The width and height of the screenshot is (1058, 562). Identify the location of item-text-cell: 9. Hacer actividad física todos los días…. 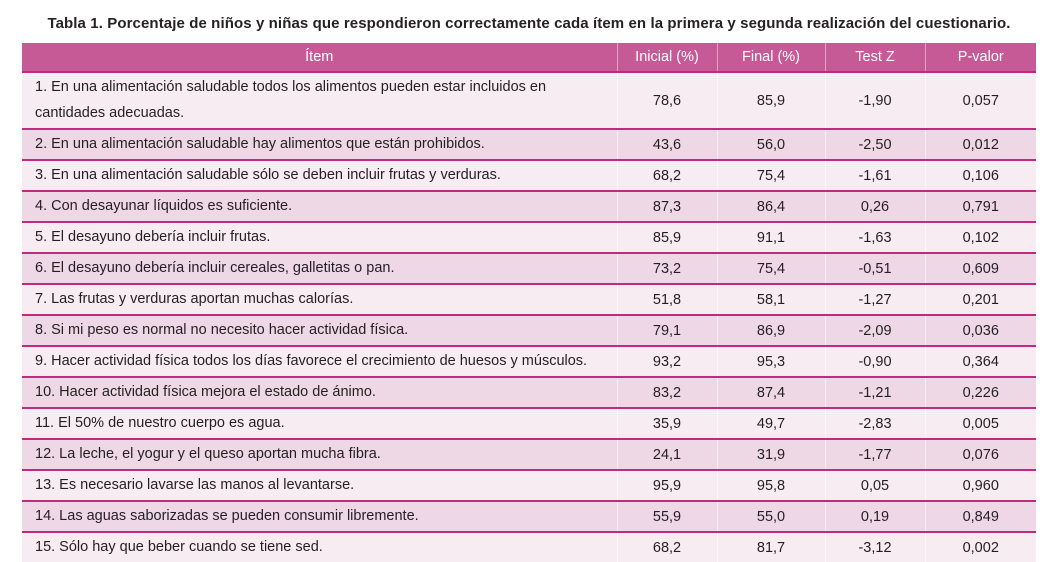
(319, 362).